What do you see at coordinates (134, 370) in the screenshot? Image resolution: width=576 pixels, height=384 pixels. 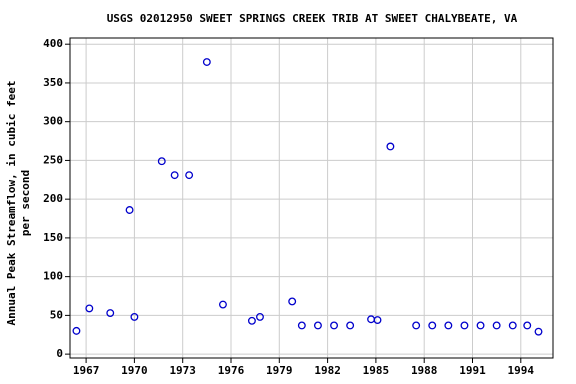 I see `x-tick-label: 1970` at bounding box center [134, 370].